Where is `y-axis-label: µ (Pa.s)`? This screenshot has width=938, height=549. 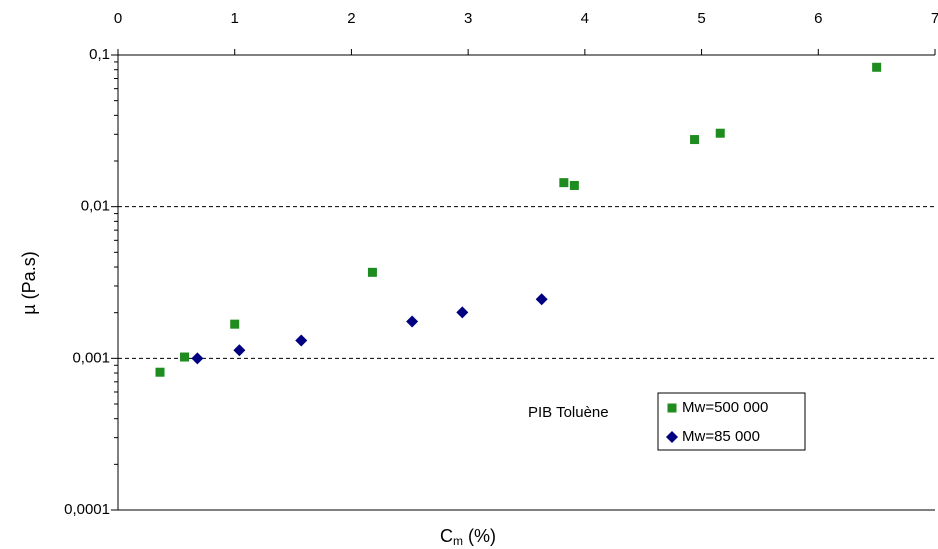 y-axis-label: µ (Pa.s) is located at coordinates (29, 282).